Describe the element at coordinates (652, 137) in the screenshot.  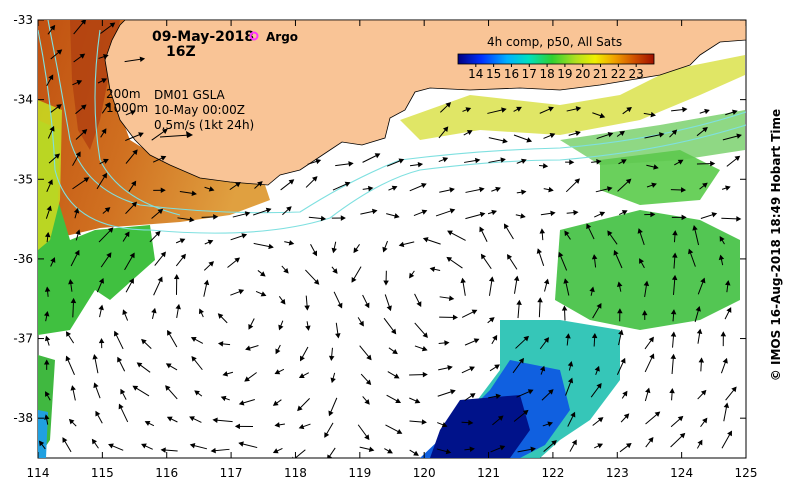
I see `green-coastal` at that location.